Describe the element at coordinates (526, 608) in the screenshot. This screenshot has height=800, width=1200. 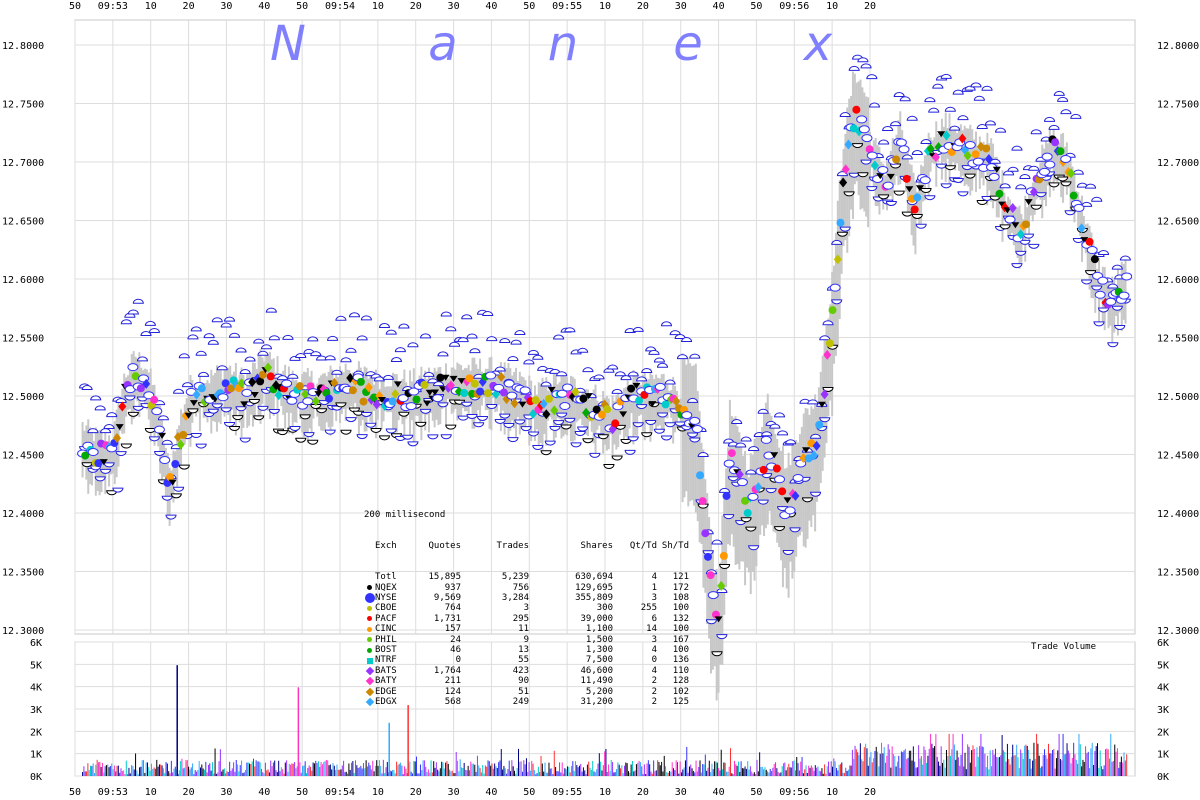
I see `stats-row: CBOE 764 3 300 255 100` at that location.